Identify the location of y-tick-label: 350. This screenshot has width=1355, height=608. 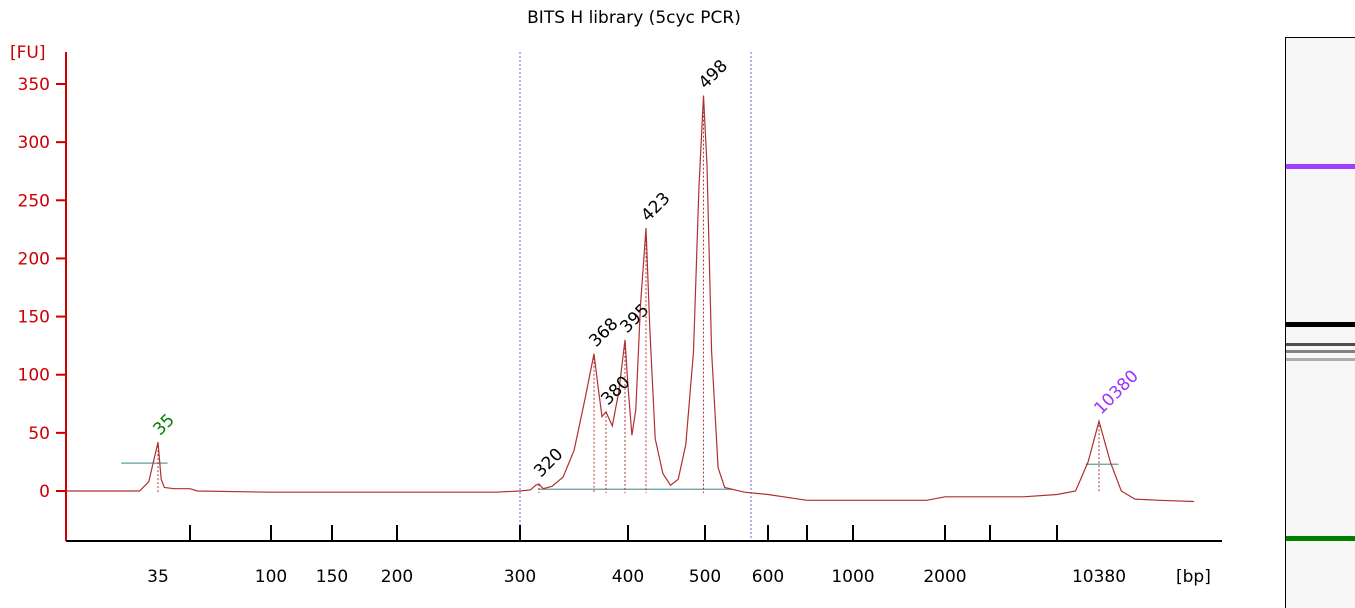
(34, 85).